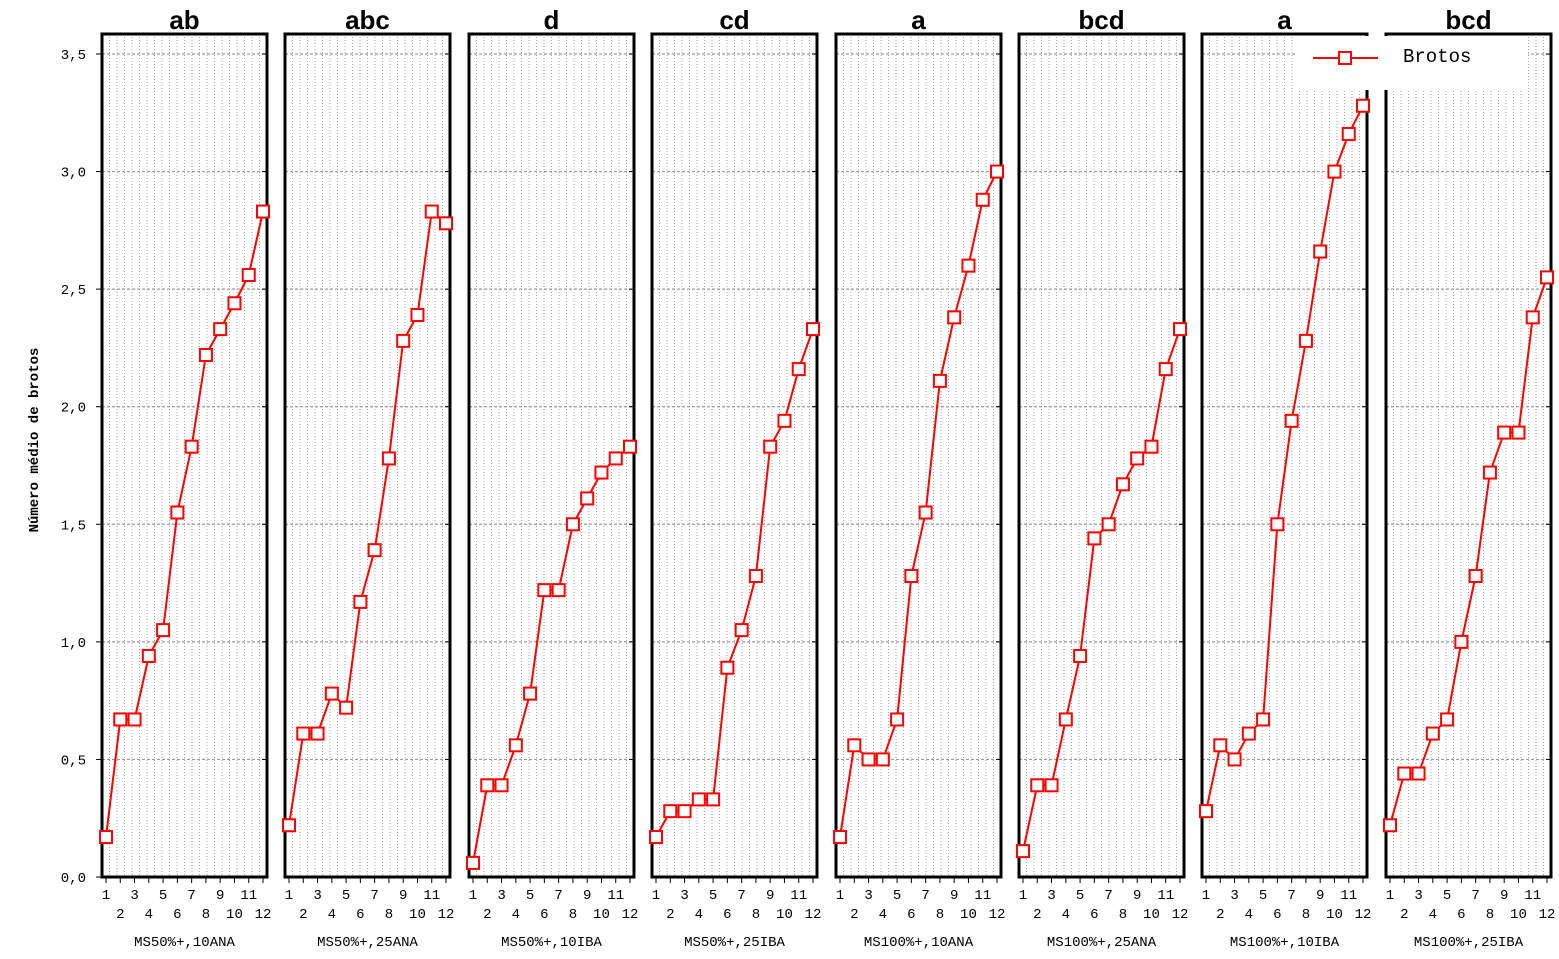  What do you see at coordinates (551, 654) in the screenshot?
I see `series-line-brotos` at bounding box center [551, 654].